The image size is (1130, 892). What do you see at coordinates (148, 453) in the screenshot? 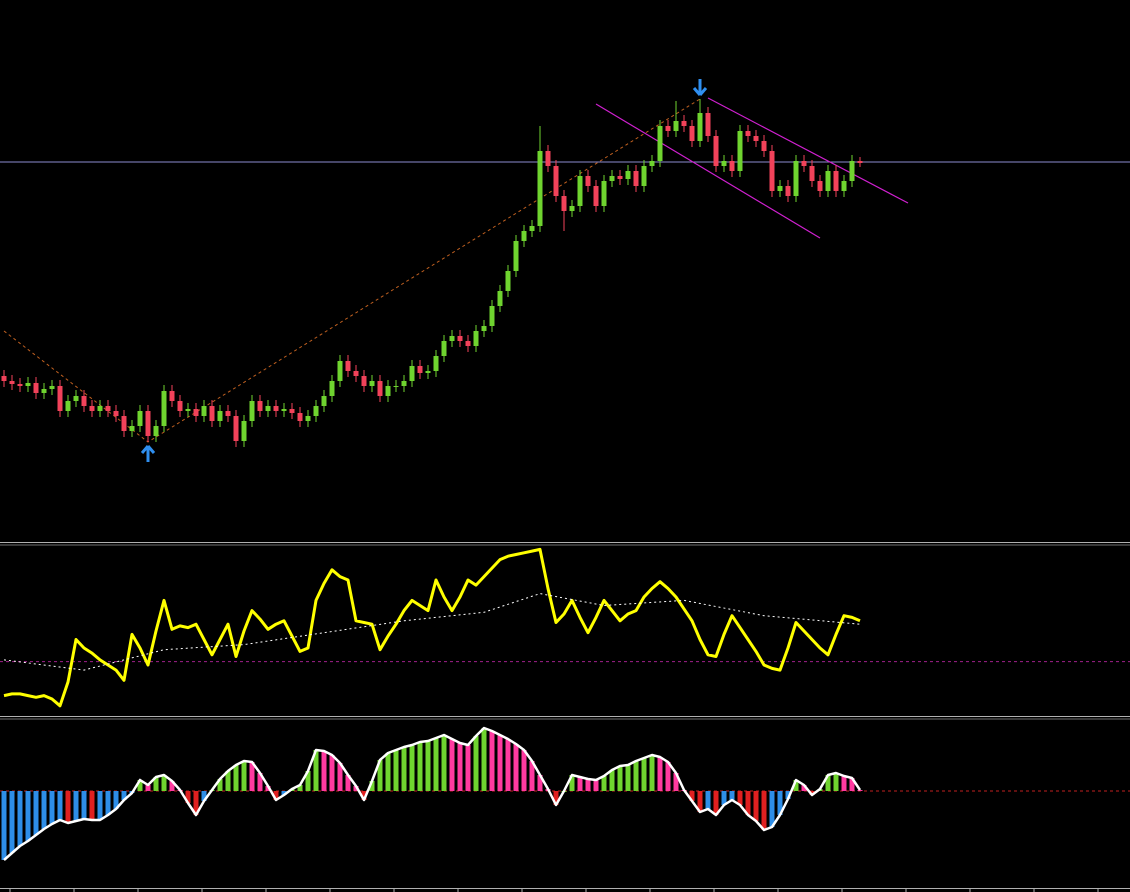
I see `signal-arrow` at bounding box center [148, 453].